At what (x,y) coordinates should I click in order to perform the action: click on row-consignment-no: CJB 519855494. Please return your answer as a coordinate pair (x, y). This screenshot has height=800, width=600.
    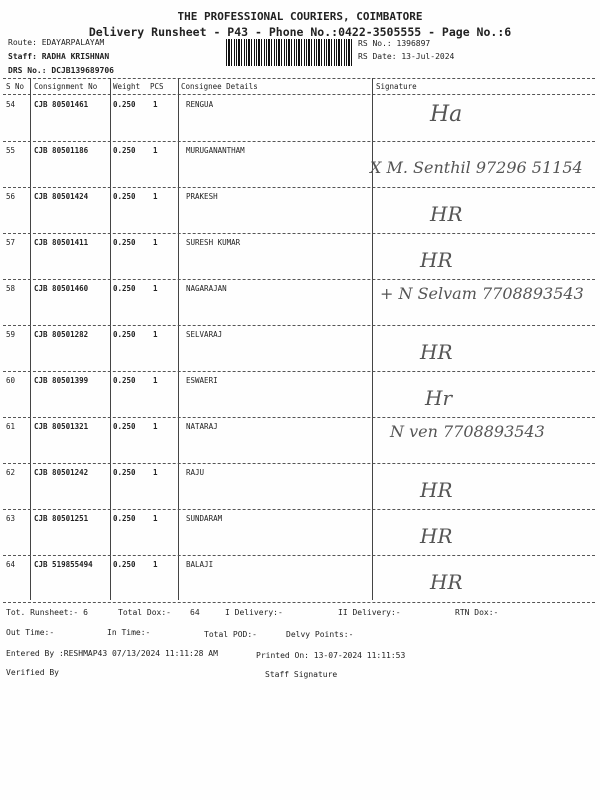
    Looking at the image, I should click on (63, 564).